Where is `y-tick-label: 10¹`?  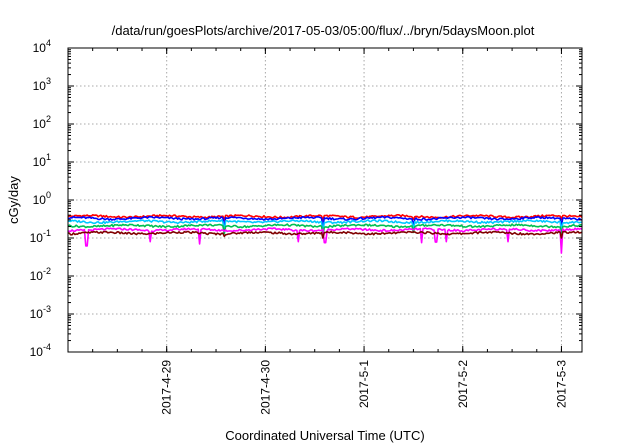 y-tick-label: 10¹ is located at coordinates (42, 160).